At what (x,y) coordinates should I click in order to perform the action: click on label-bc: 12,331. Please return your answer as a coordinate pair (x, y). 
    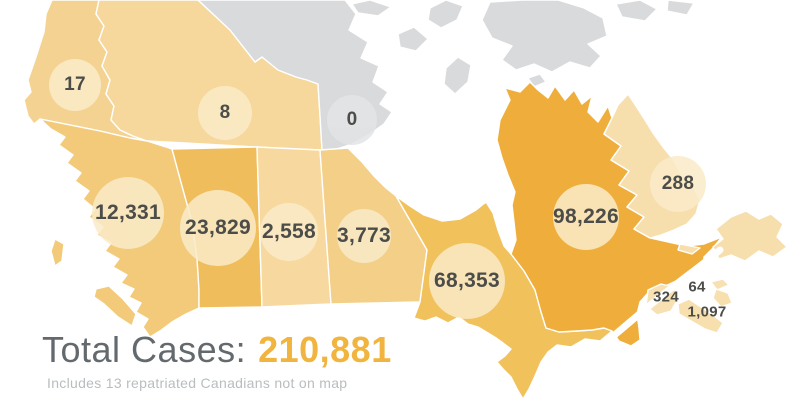
    Looking at the image, I should click on (128, 212).